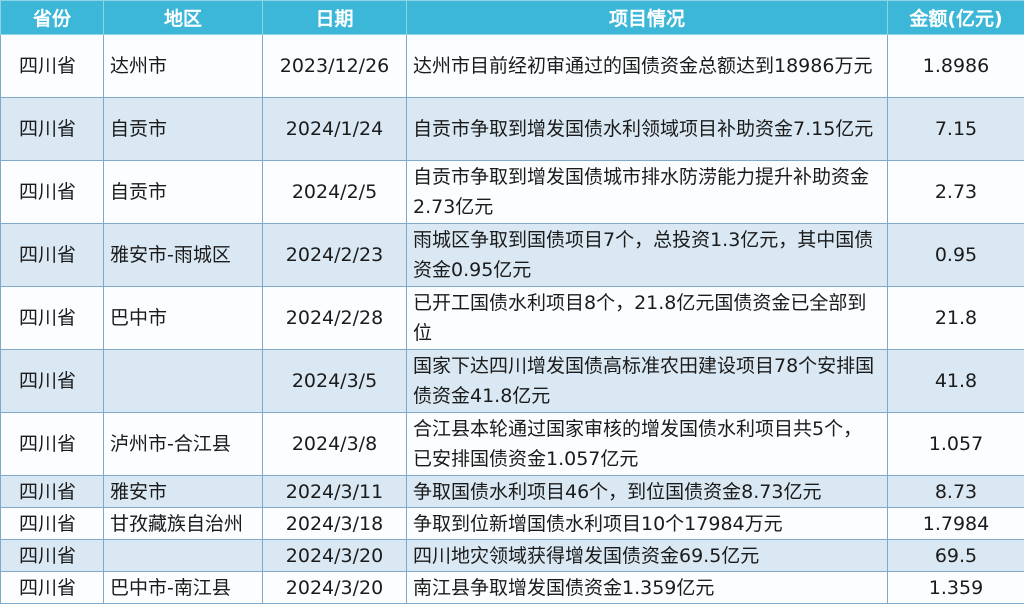 The width and height of the screenshot is (1024, 606). Describe the element at coordinates (955, 587) in the screenshot. I see `cell-amount: 1.359` at that location.